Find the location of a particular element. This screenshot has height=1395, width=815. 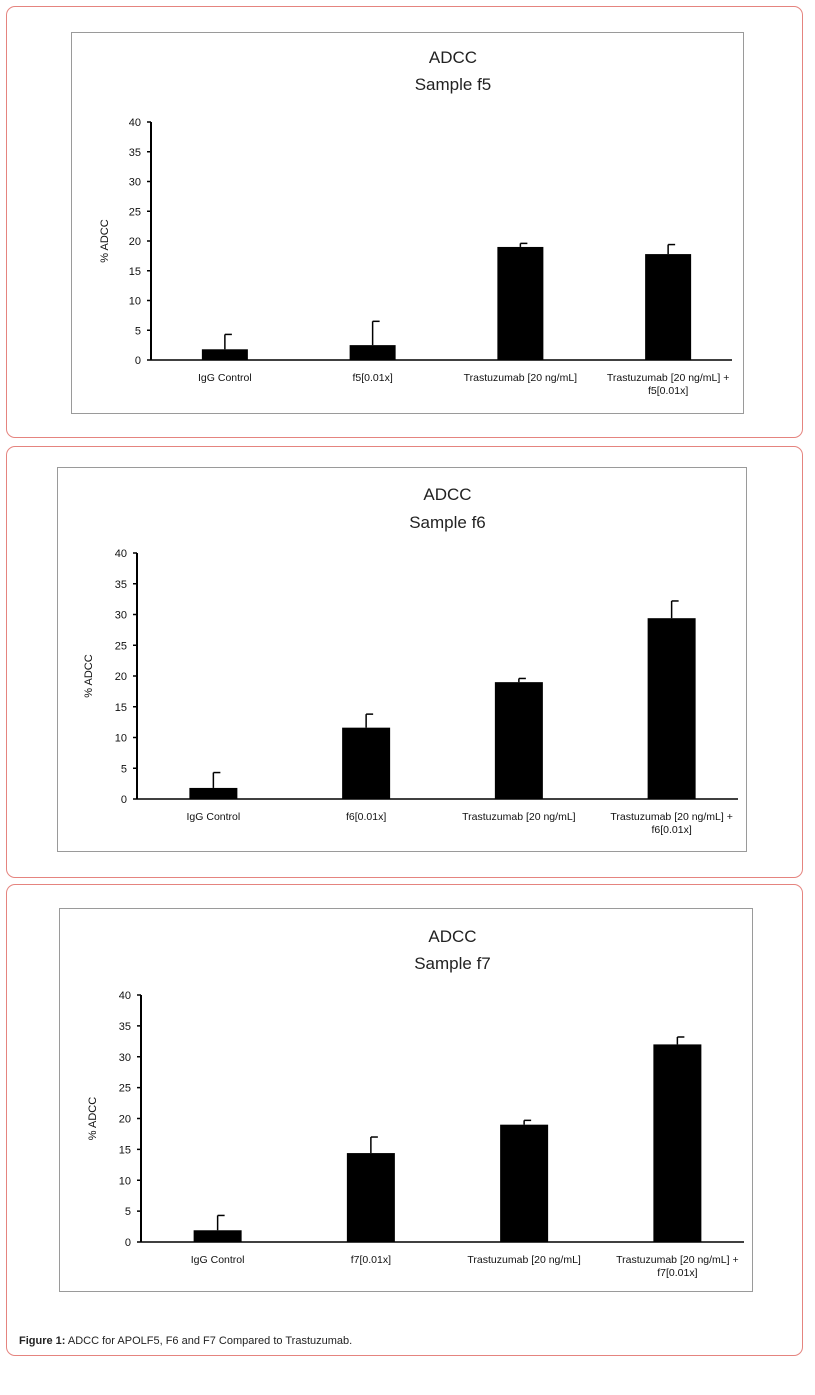

category-label-2: f7[0.01x] is located at coordinates (371, 1260).